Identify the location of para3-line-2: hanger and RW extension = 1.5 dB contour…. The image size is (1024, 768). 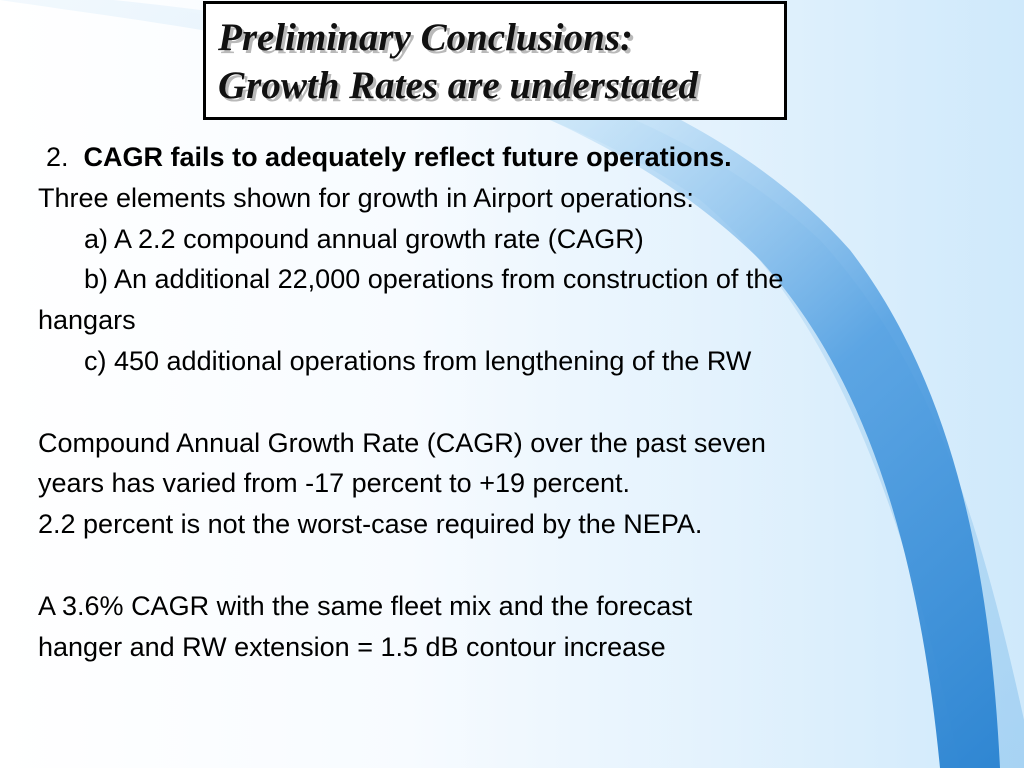
(352, 646).